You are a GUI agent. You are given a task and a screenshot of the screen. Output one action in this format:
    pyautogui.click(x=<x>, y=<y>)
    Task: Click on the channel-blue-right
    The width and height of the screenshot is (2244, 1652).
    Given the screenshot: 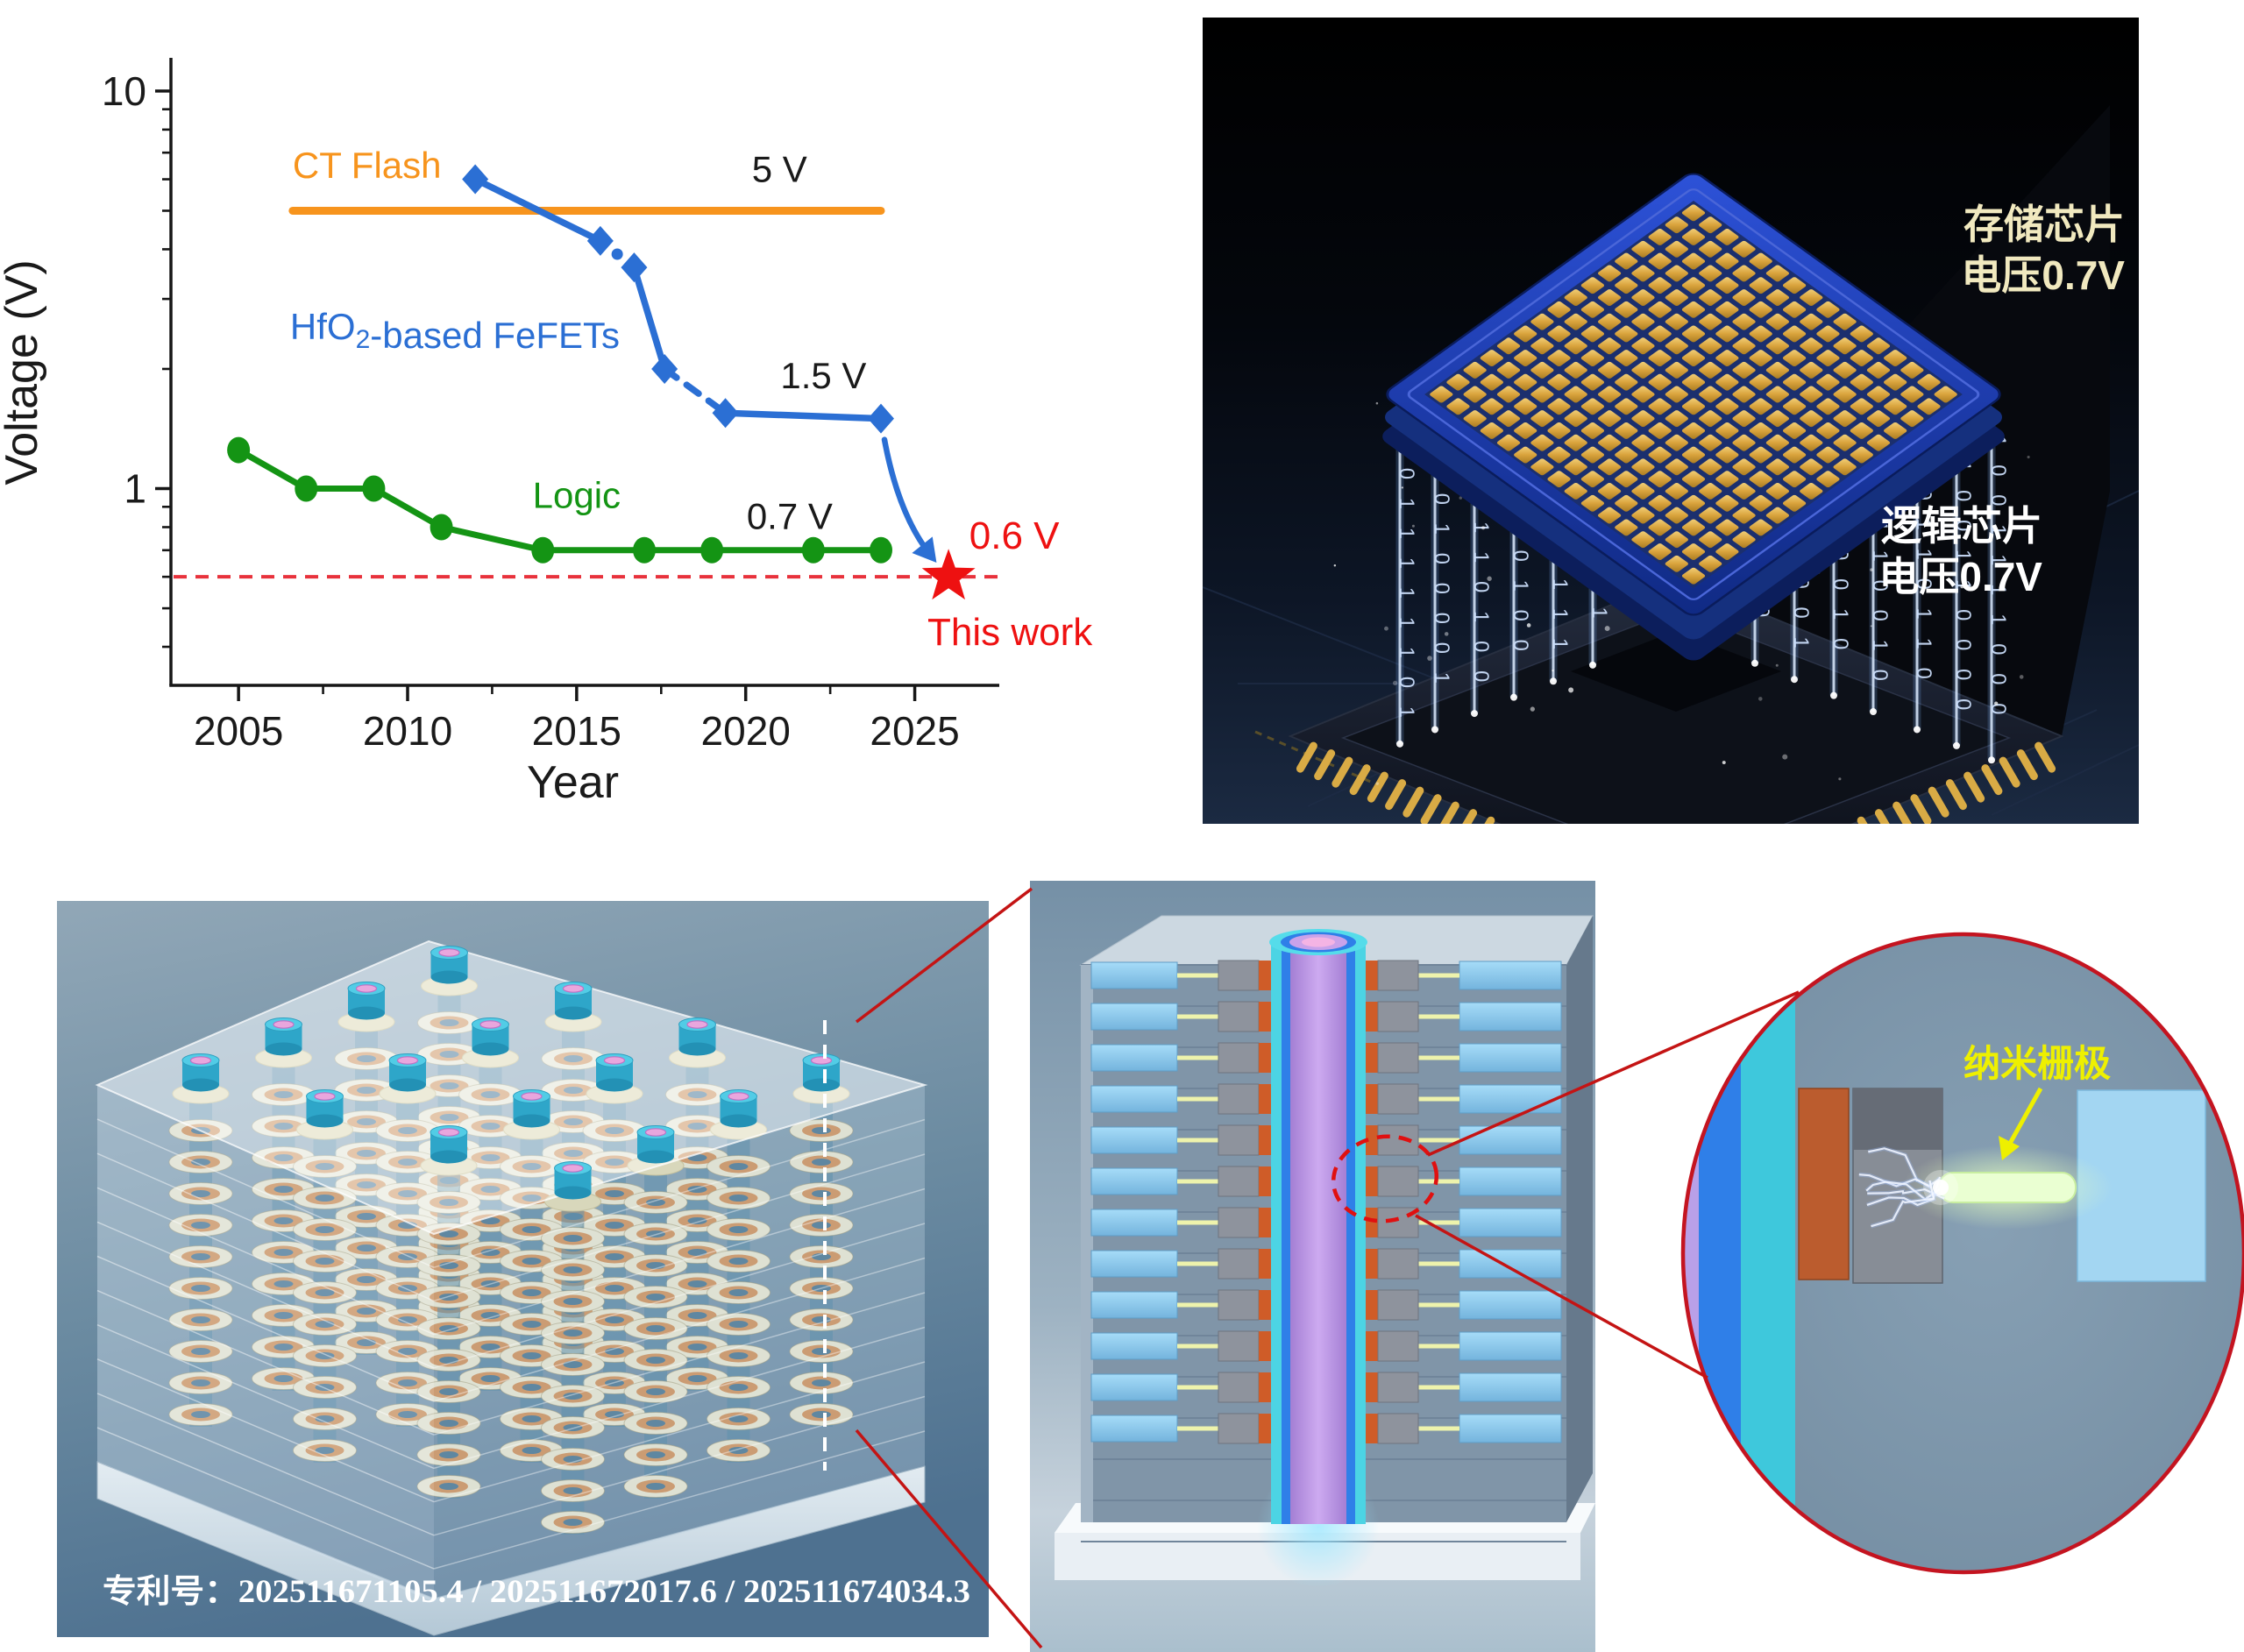 What is the action you would take?
    pyautogui.click(x=1350, y=1233)
    